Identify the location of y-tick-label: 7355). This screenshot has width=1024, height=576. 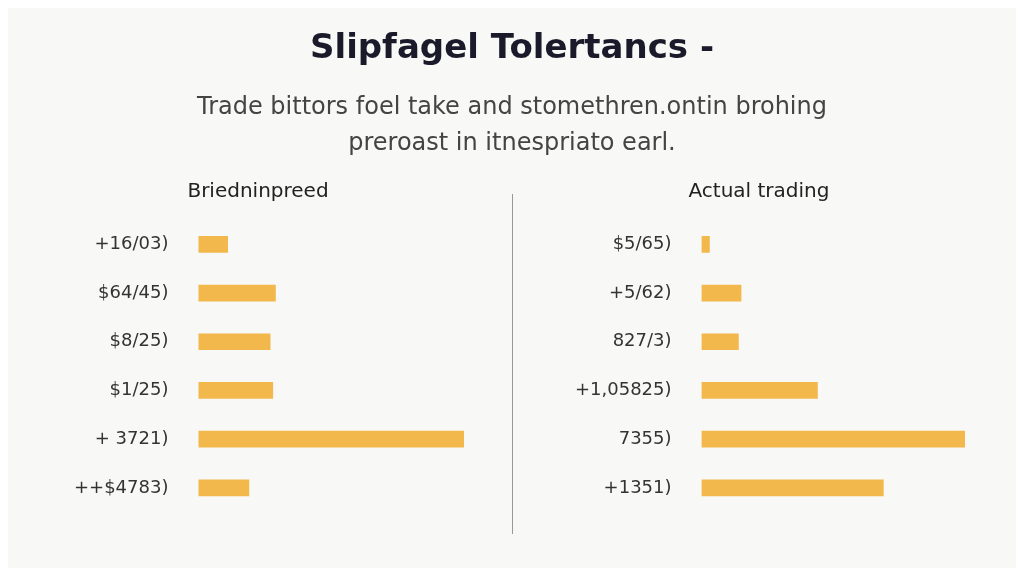
(645, 437).